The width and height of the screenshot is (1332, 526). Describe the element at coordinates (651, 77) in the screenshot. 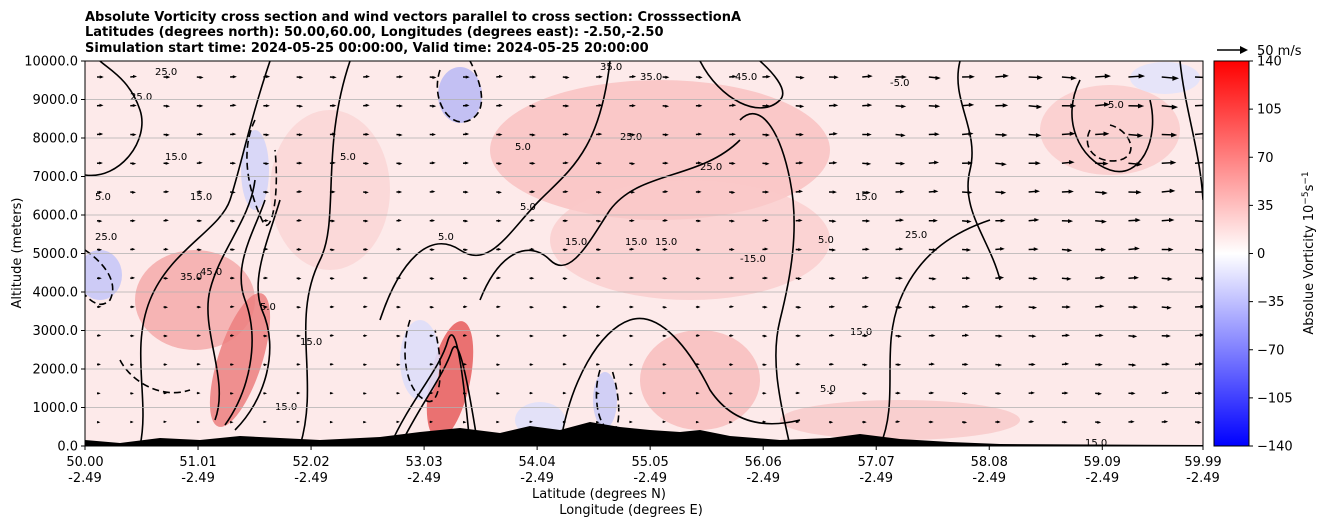

I see `contour-label: 35.0` at that location.